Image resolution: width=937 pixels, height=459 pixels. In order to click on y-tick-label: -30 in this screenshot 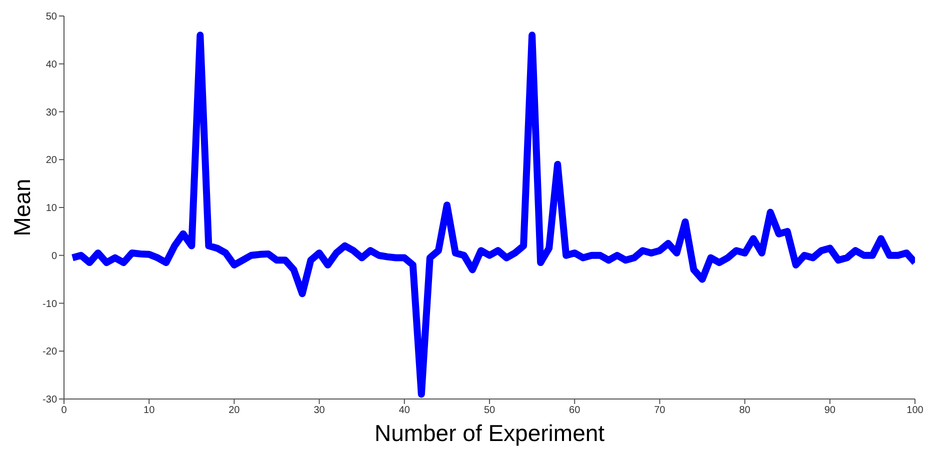, I will do `click(50, 400)`.